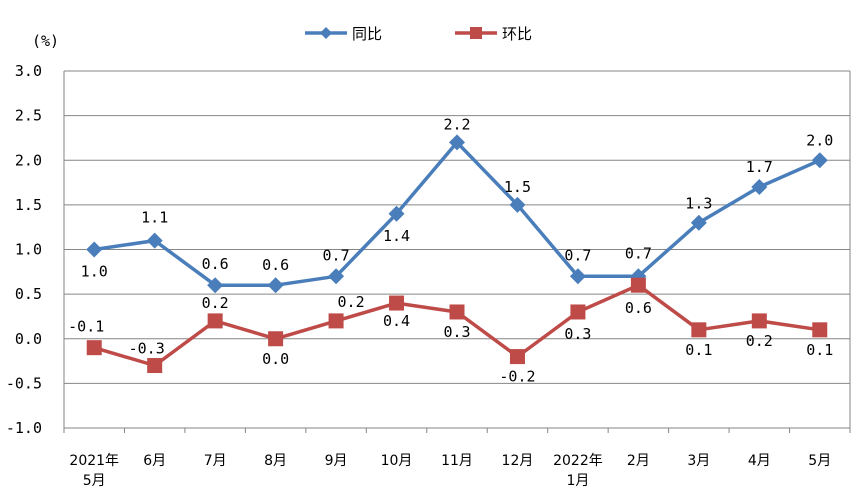  I want to click on legend-label: 环比, so click(517, 34).